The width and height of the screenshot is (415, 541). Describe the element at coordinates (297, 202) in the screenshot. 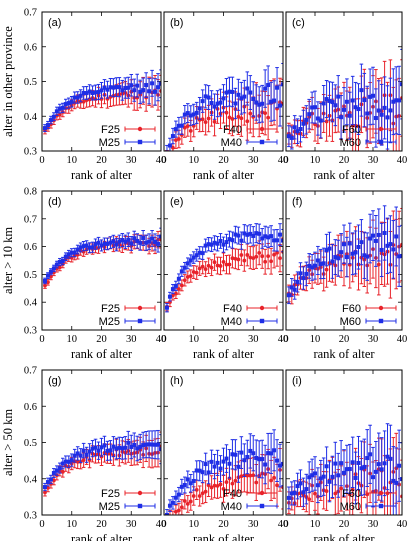

I see `panel-tag: (f)` at that location.